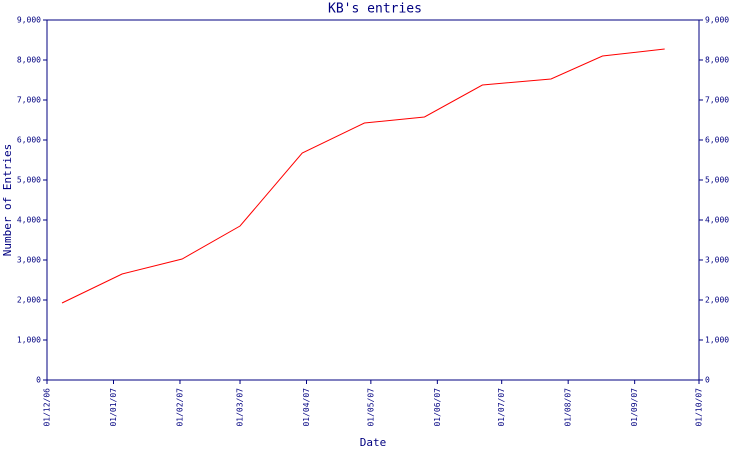 The width and height of the screenshot is (750, 450). I want to click on y-tick-label: 0, so click(38, 380).